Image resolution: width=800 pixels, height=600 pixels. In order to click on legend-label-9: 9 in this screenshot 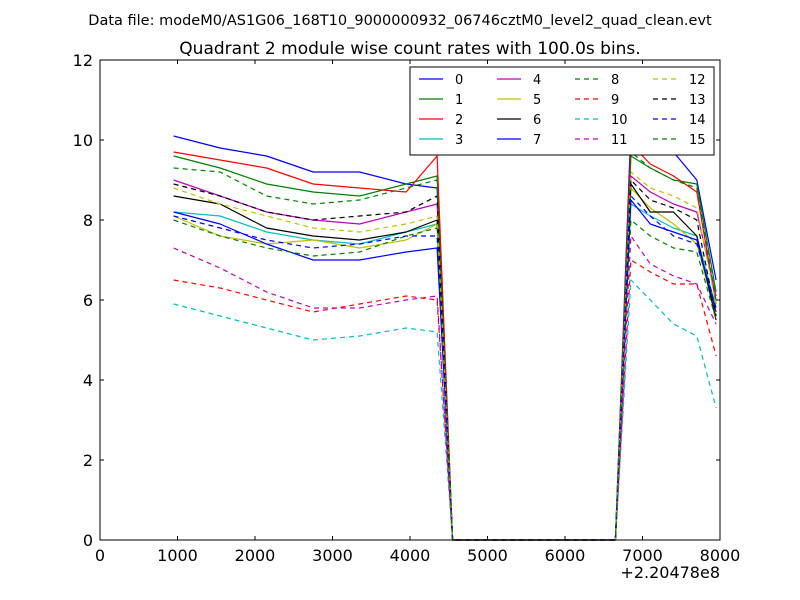, I will do `click(615, 100)`.